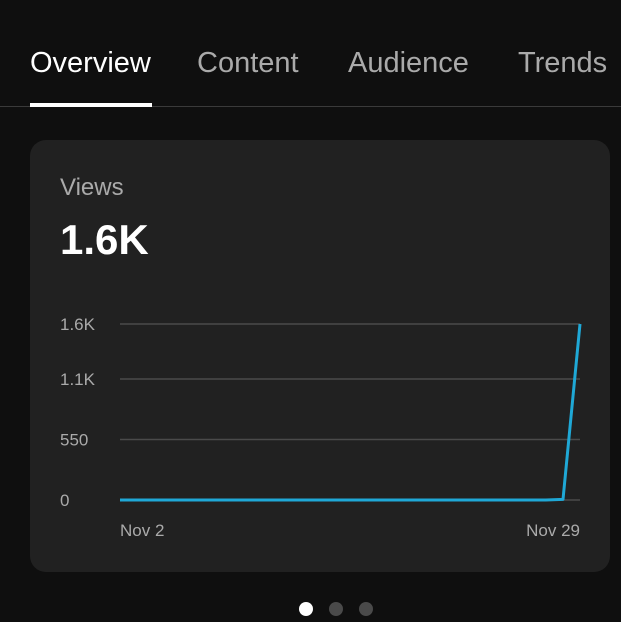  Describe the element at coordinates (91, 105) in the screenshot. I see `active-tab-indicator` at that location.